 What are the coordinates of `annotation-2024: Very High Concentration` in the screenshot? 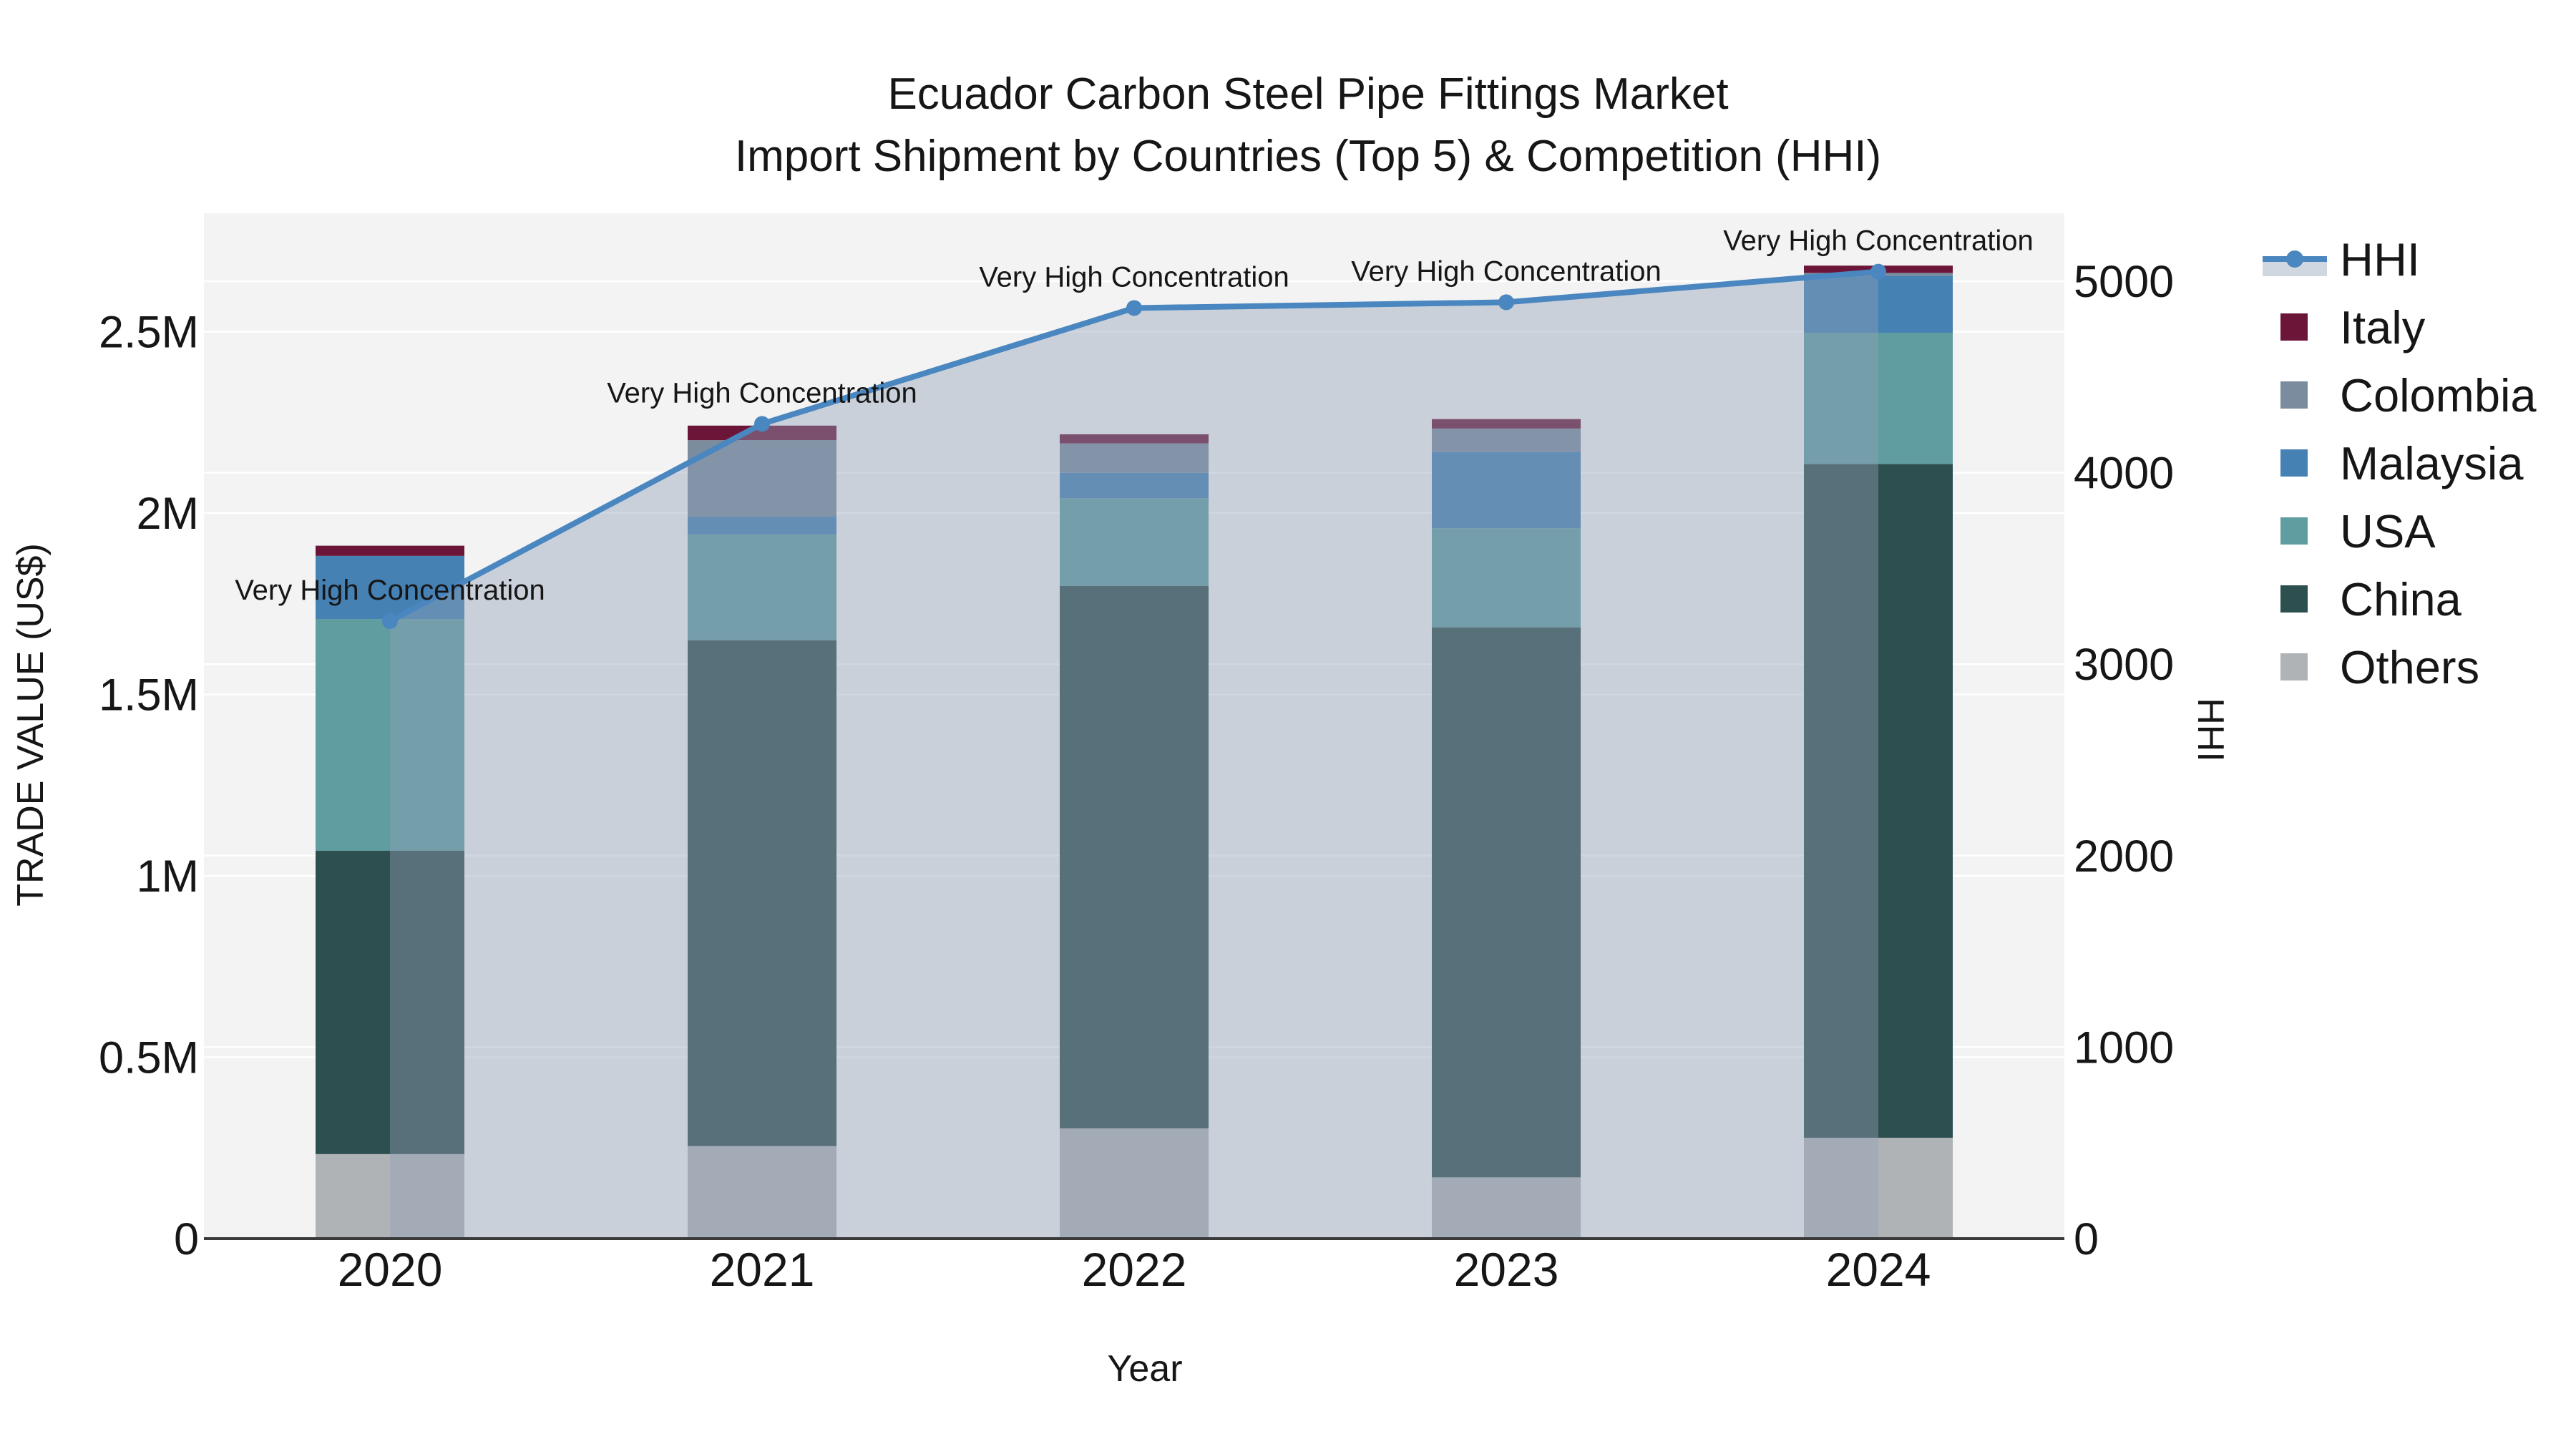 It's located at (1878, 241).